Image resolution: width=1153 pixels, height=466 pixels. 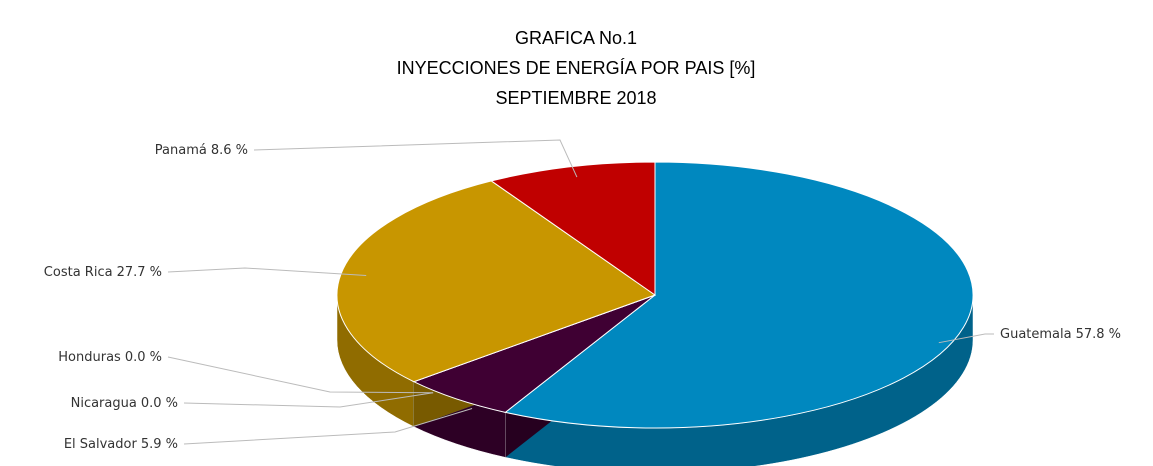 I want to click on data-label: El Salvador 5.9 %, so click(x=121, y=444).